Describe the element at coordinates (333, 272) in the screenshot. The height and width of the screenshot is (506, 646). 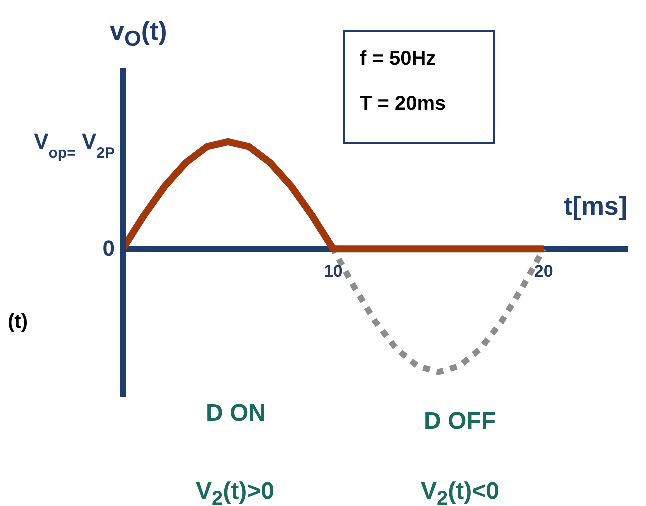
I see `x-tick-label: 10` at that location.